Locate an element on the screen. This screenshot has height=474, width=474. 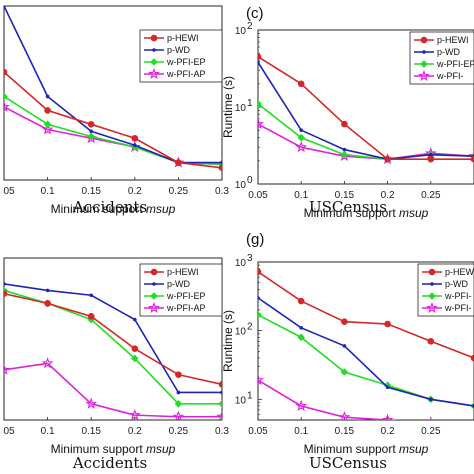
y-axis-label: Runtime (s) is located at coordinates (228, 107).